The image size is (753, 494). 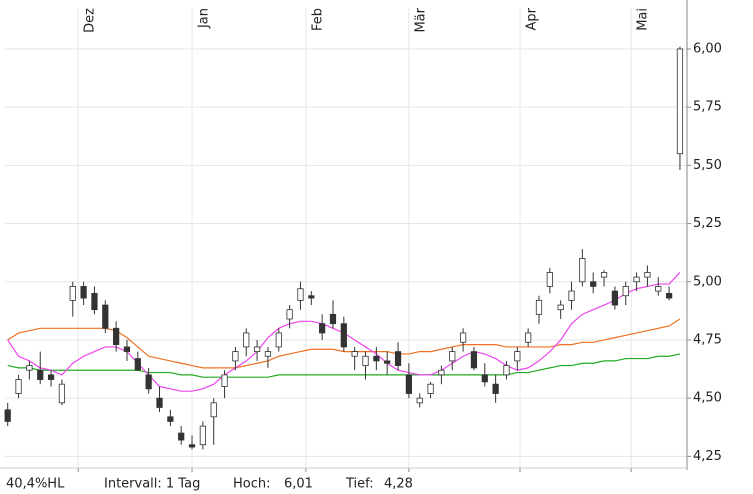 I want to click on y-tick-label: 5,75, so click(x=707, y=107).